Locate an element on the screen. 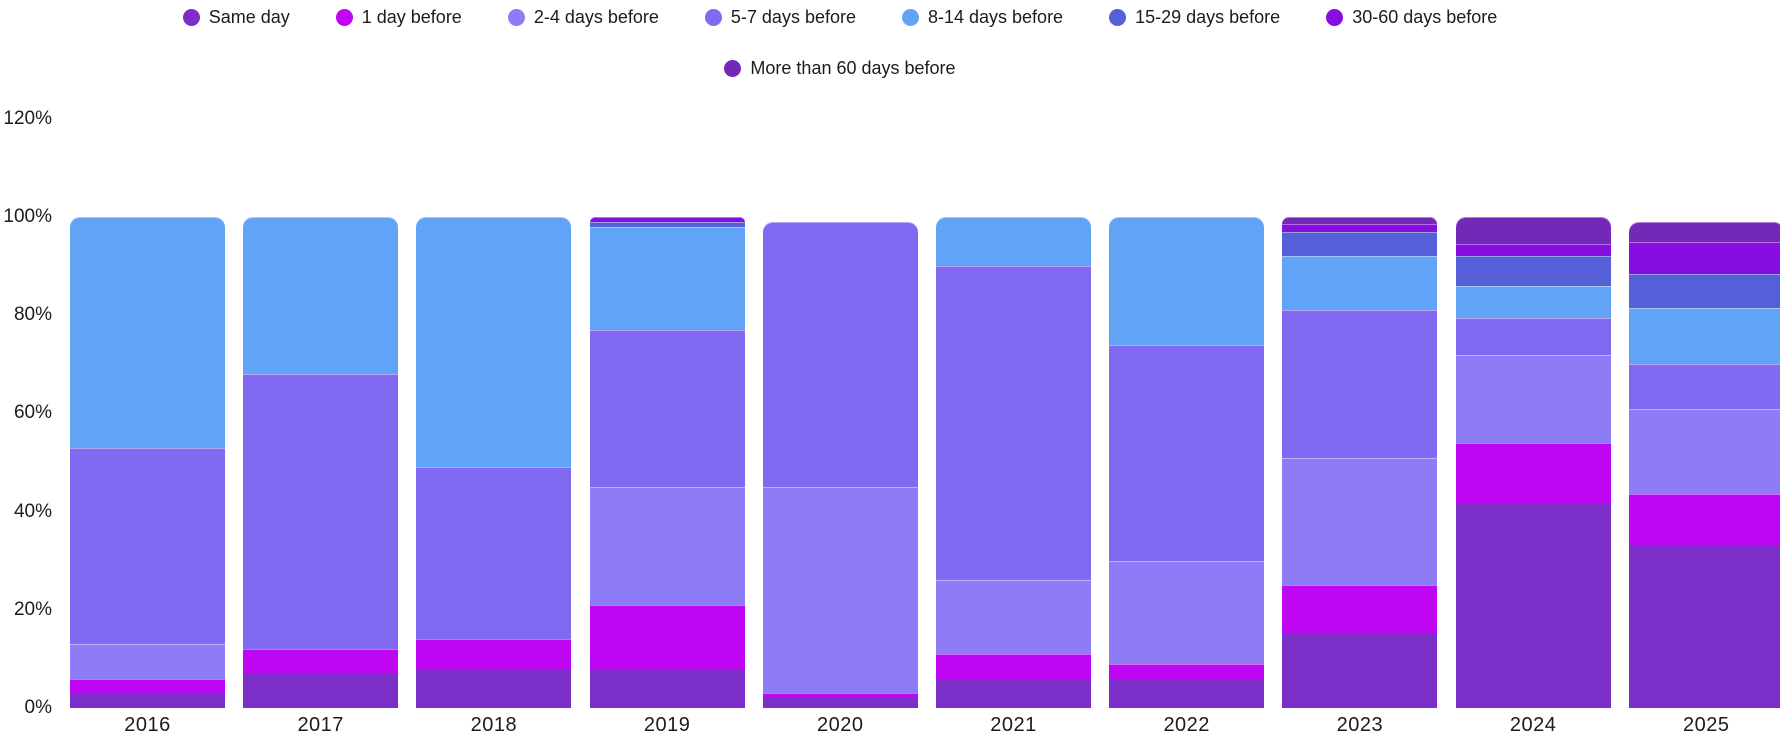  bar-group-2023 is located at coordinates (1360, 462).